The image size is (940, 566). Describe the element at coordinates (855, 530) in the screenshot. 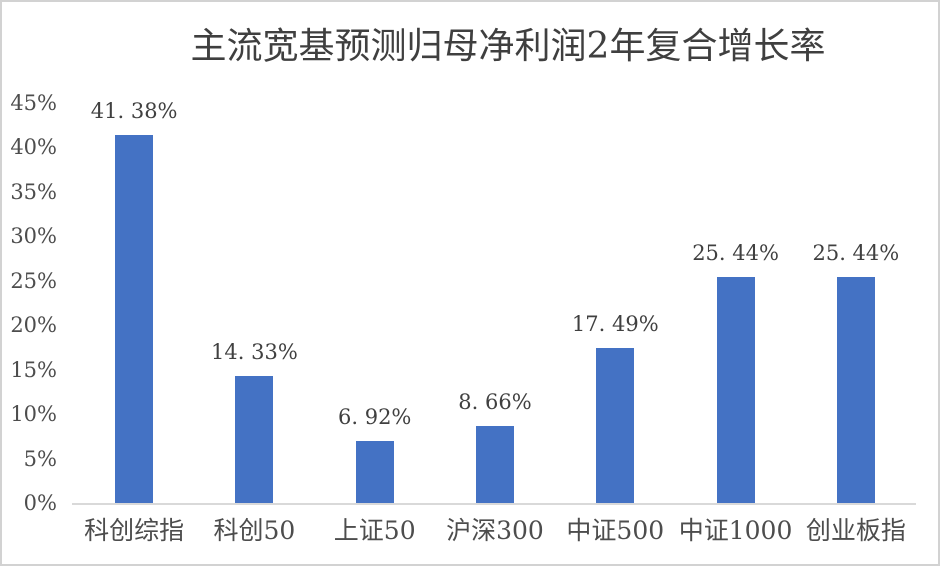

I see `x-tick-label: 创业板指` at that location.